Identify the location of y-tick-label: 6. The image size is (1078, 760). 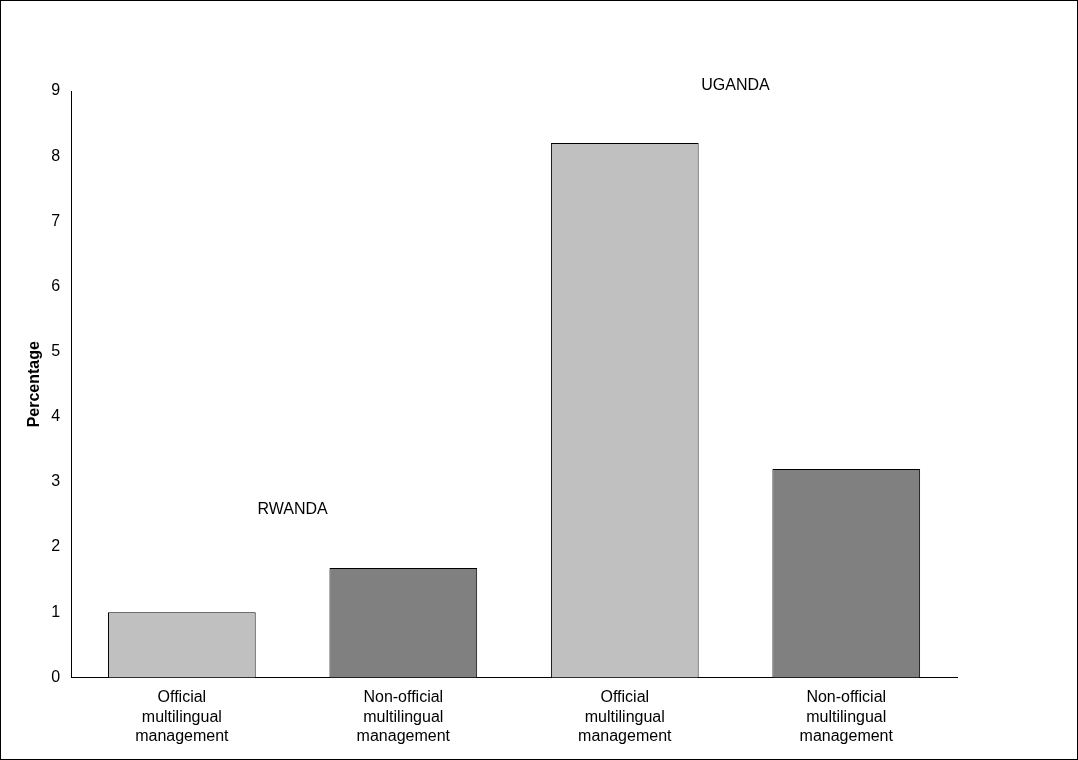
(56, 285).